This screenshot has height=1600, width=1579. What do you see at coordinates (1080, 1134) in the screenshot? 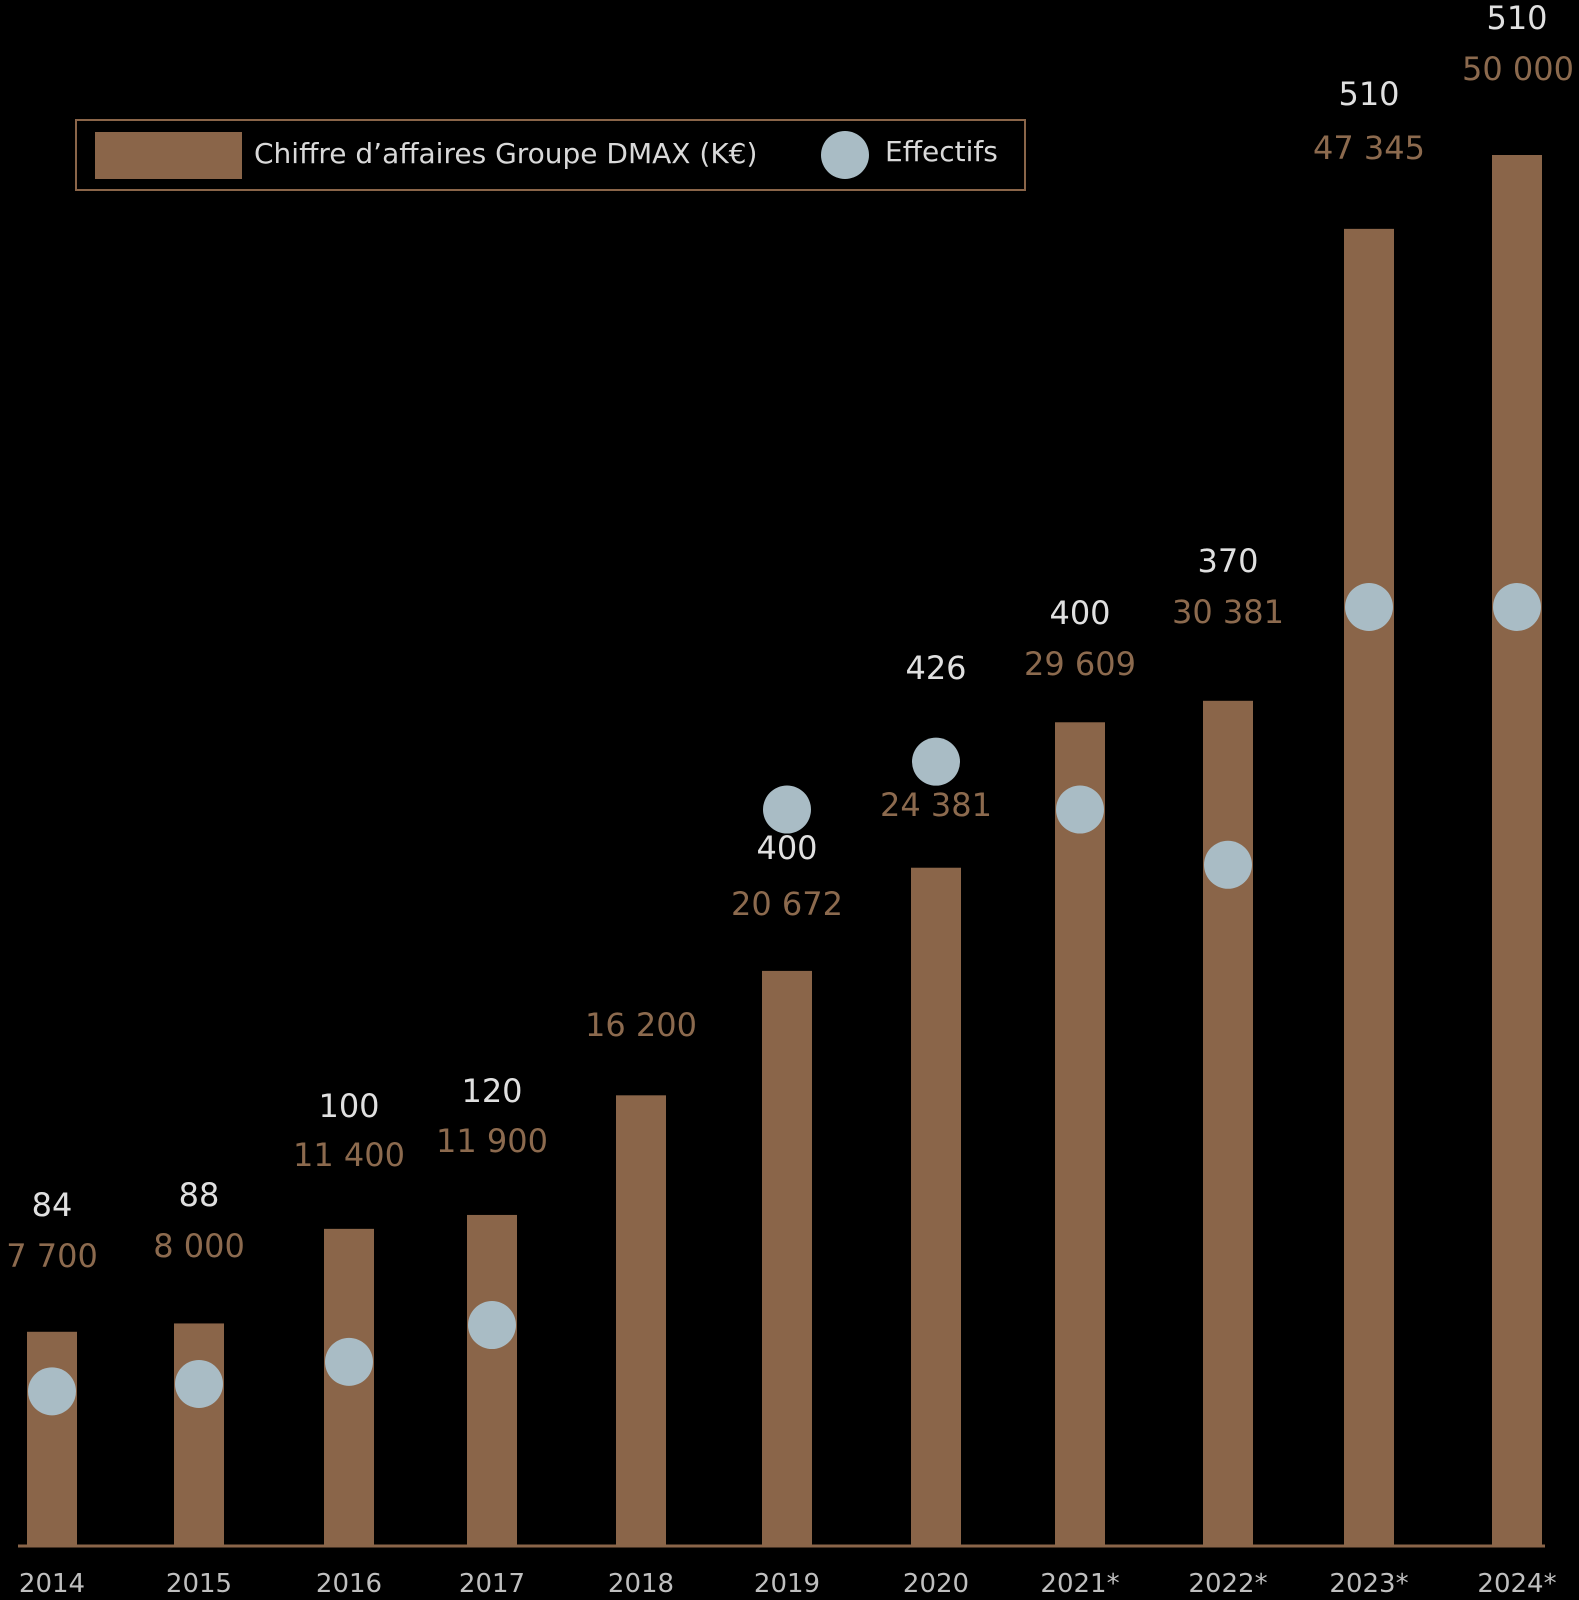
I see `bar-2021` at bounding box center [1080, 1134].